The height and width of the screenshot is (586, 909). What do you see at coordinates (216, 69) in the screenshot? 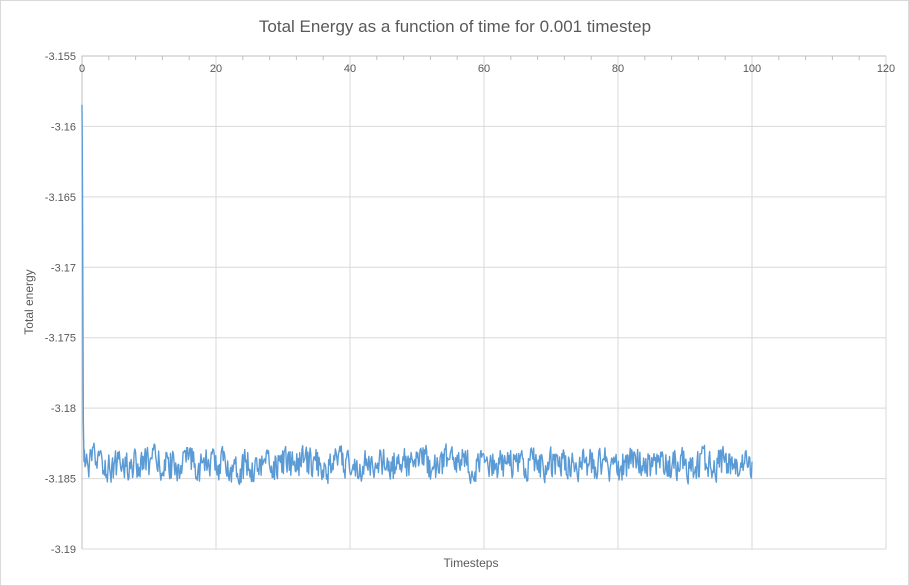
I see `x-tick-label: 20` at bounding box center [216, 69].